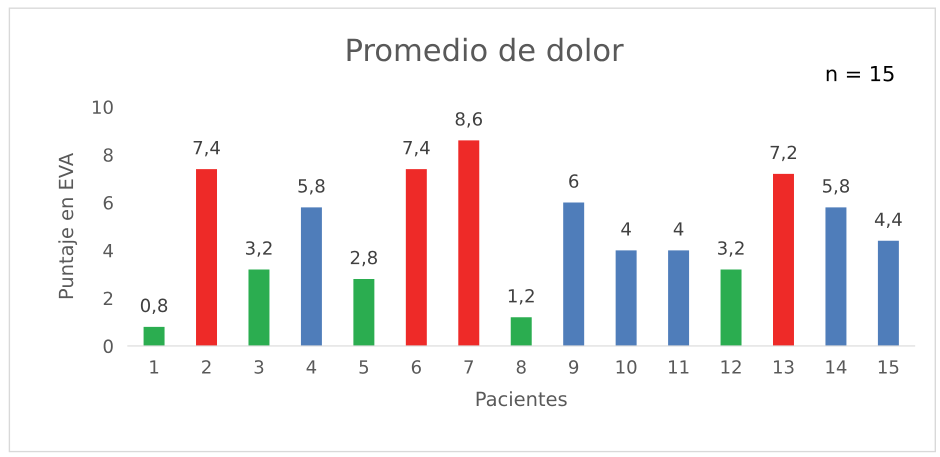  What do you see at coordinates (206, 367) in the screenshot?
I see `x-tick-label: 2` at bounding box center [206, 367].